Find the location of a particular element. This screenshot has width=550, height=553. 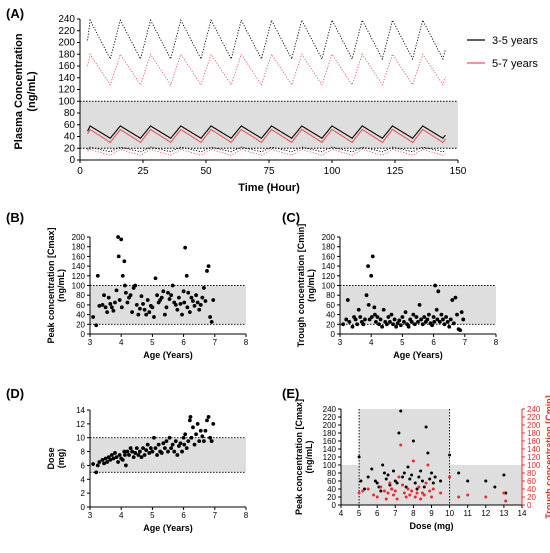

y-axis-label: Dose(mg) is located at coordinates (56, 458).